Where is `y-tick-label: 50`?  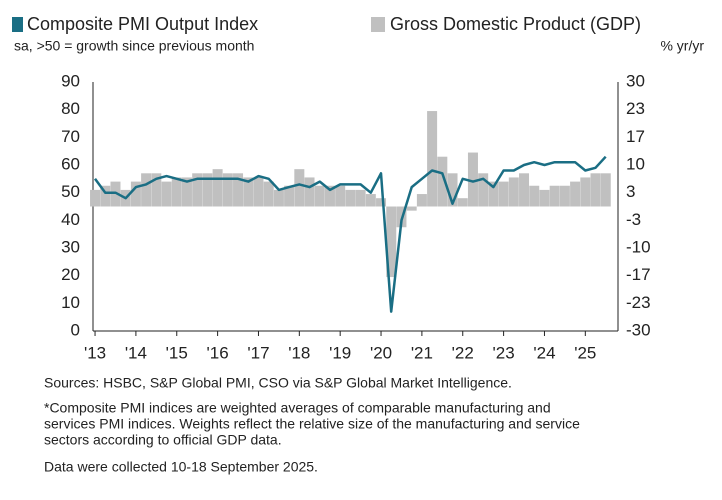
y-tick-label: 50 is located at coordinates (70, 191).